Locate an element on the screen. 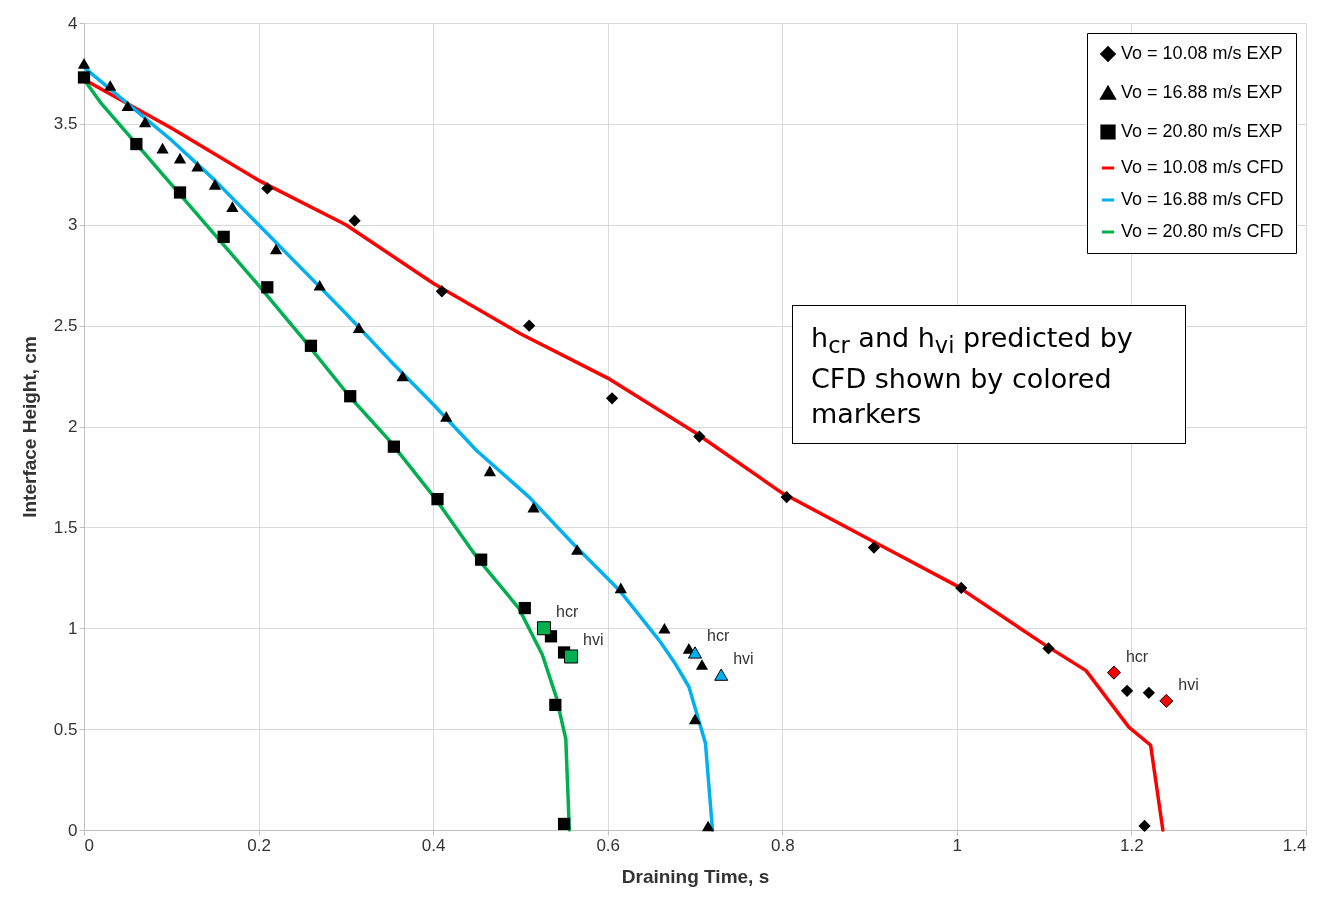 The image size is (1325, 909). y-axis-title: Interface Height, cm is located at coordinates (29, 427).